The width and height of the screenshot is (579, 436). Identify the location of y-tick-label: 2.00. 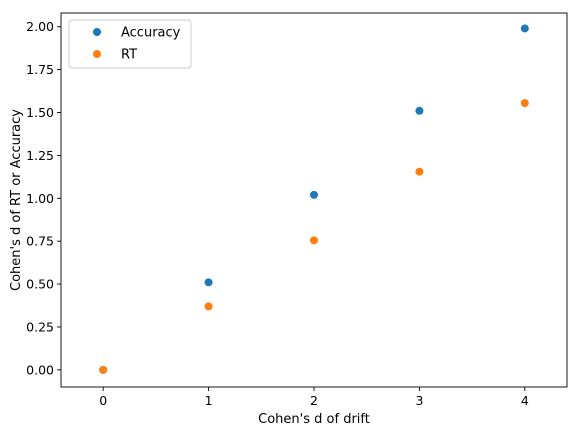
(40, 26).